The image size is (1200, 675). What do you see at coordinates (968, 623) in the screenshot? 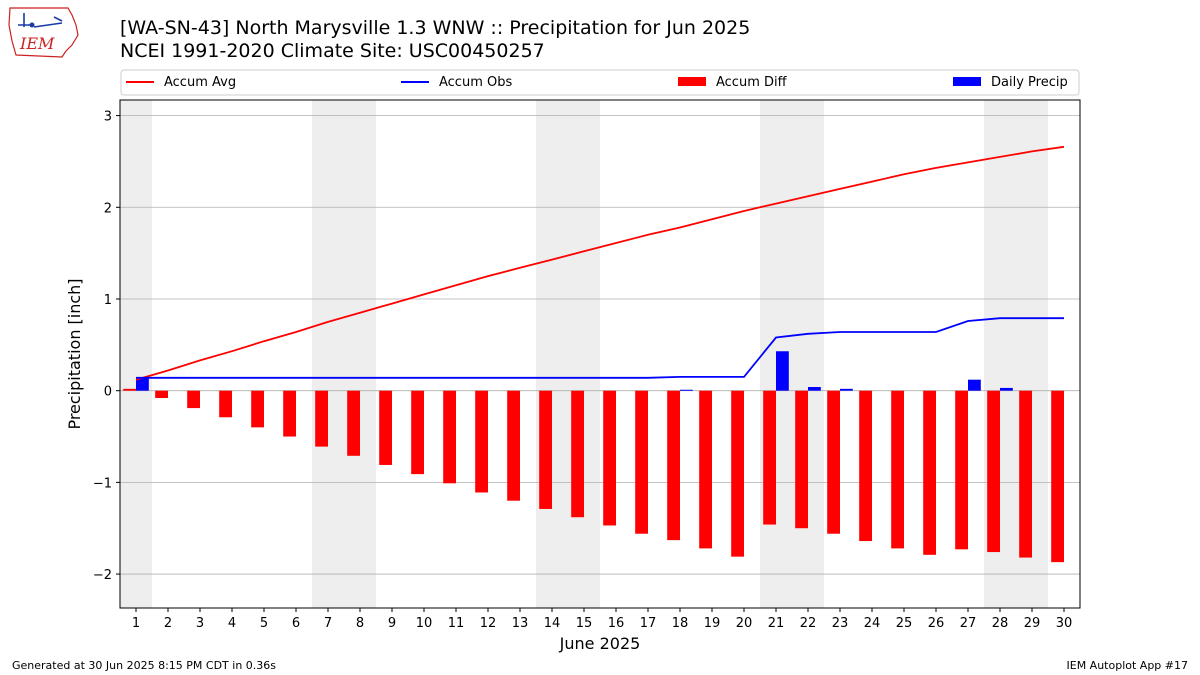
I see `x-tick-label: 27` at bounding box center [968, 623].